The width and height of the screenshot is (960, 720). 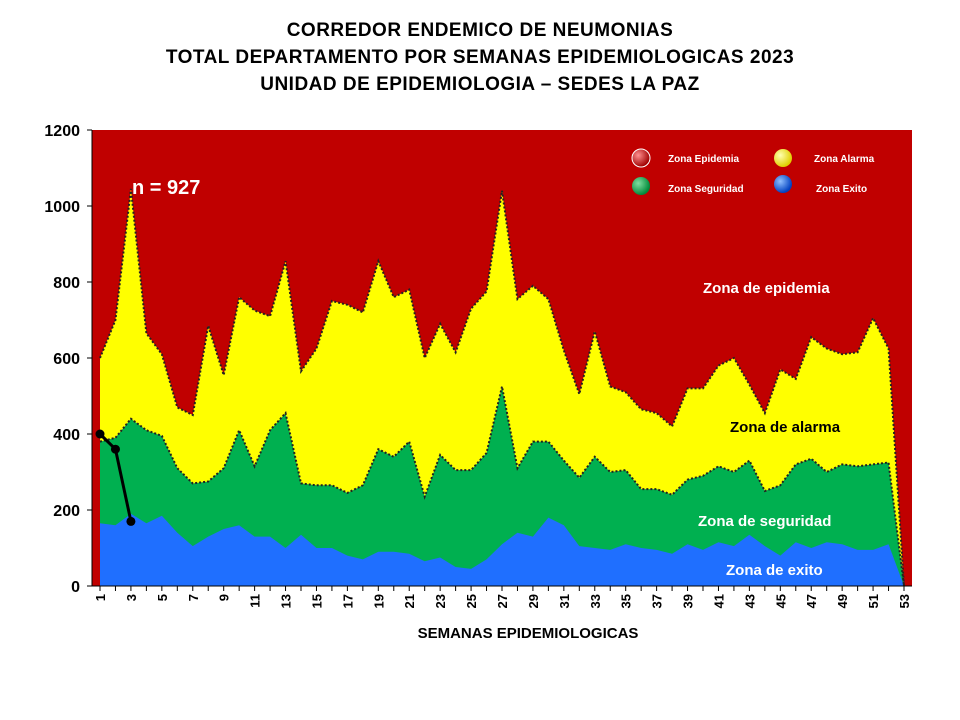 I want to click on x-tick-label: 43, so click(x=749, y=601).